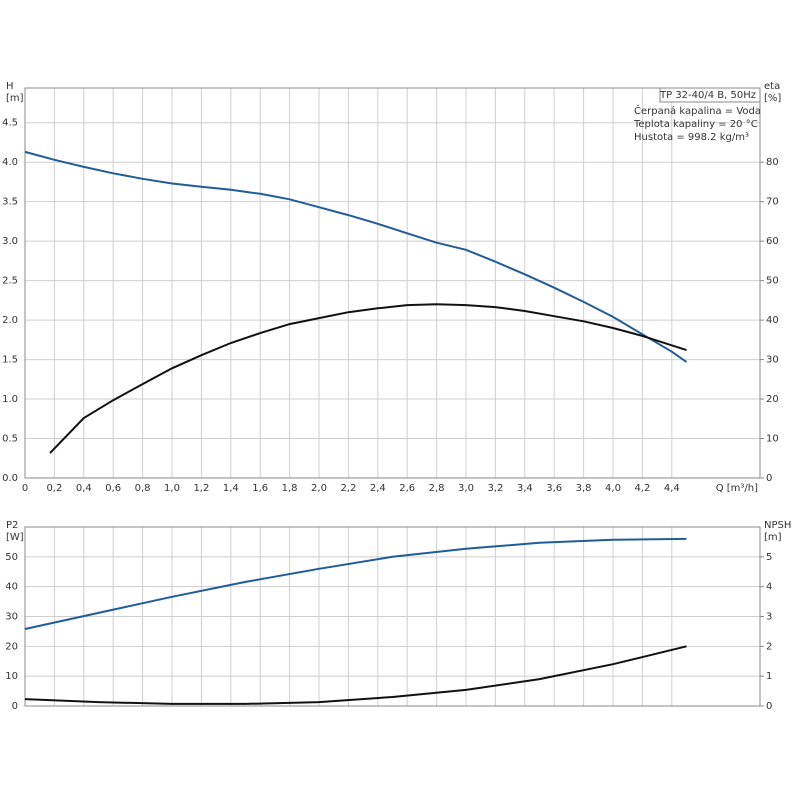 This screenshot has width=800, height=800. Describe the element at coordinates (769, 587) in the screenshot. I see `y2-tick-label: 4` at that location.